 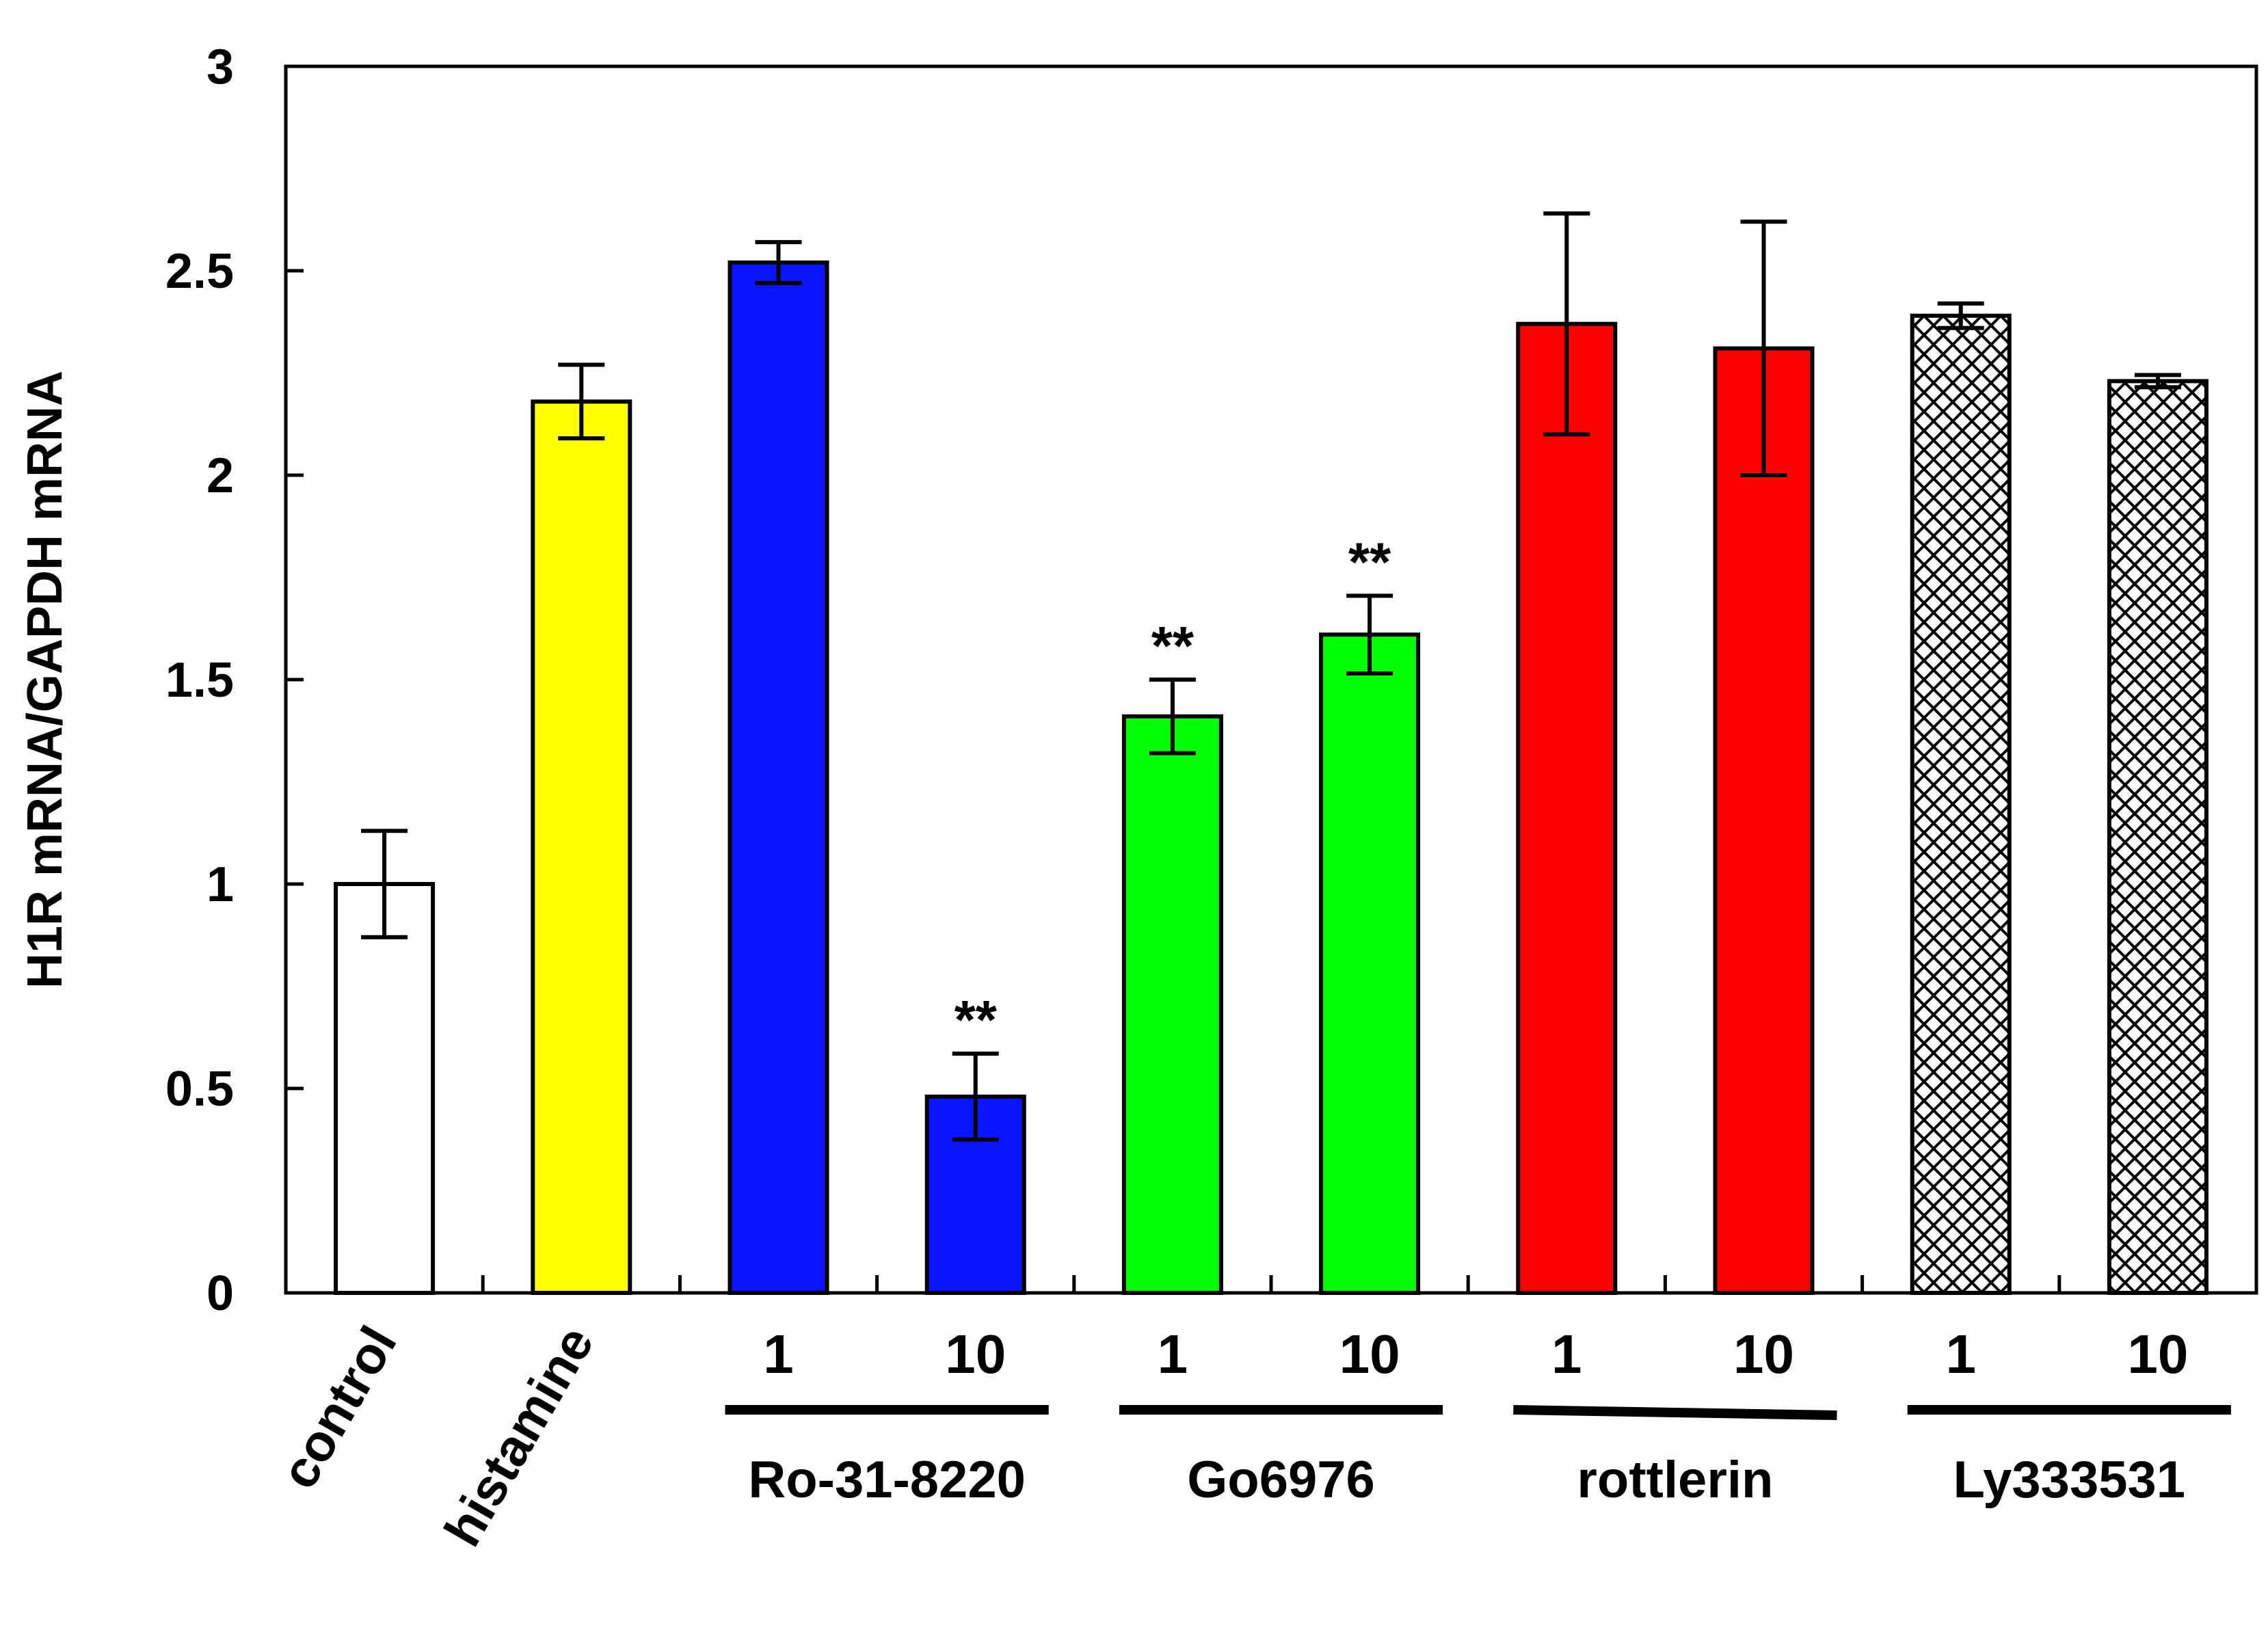 I want to click on y-tick-label: 3, so click(x=220, y=67).